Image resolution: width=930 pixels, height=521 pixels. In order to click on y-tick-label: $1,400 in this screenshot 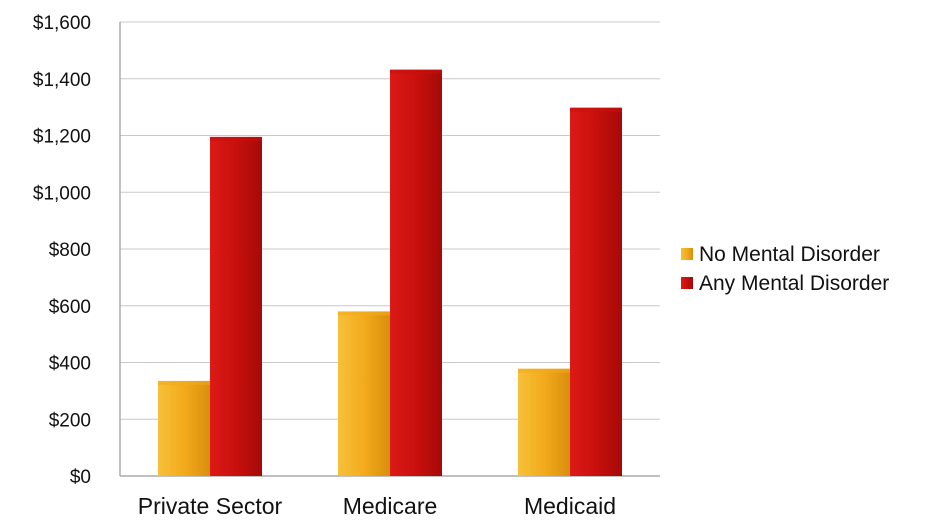, I will do `click(62, 80)`.